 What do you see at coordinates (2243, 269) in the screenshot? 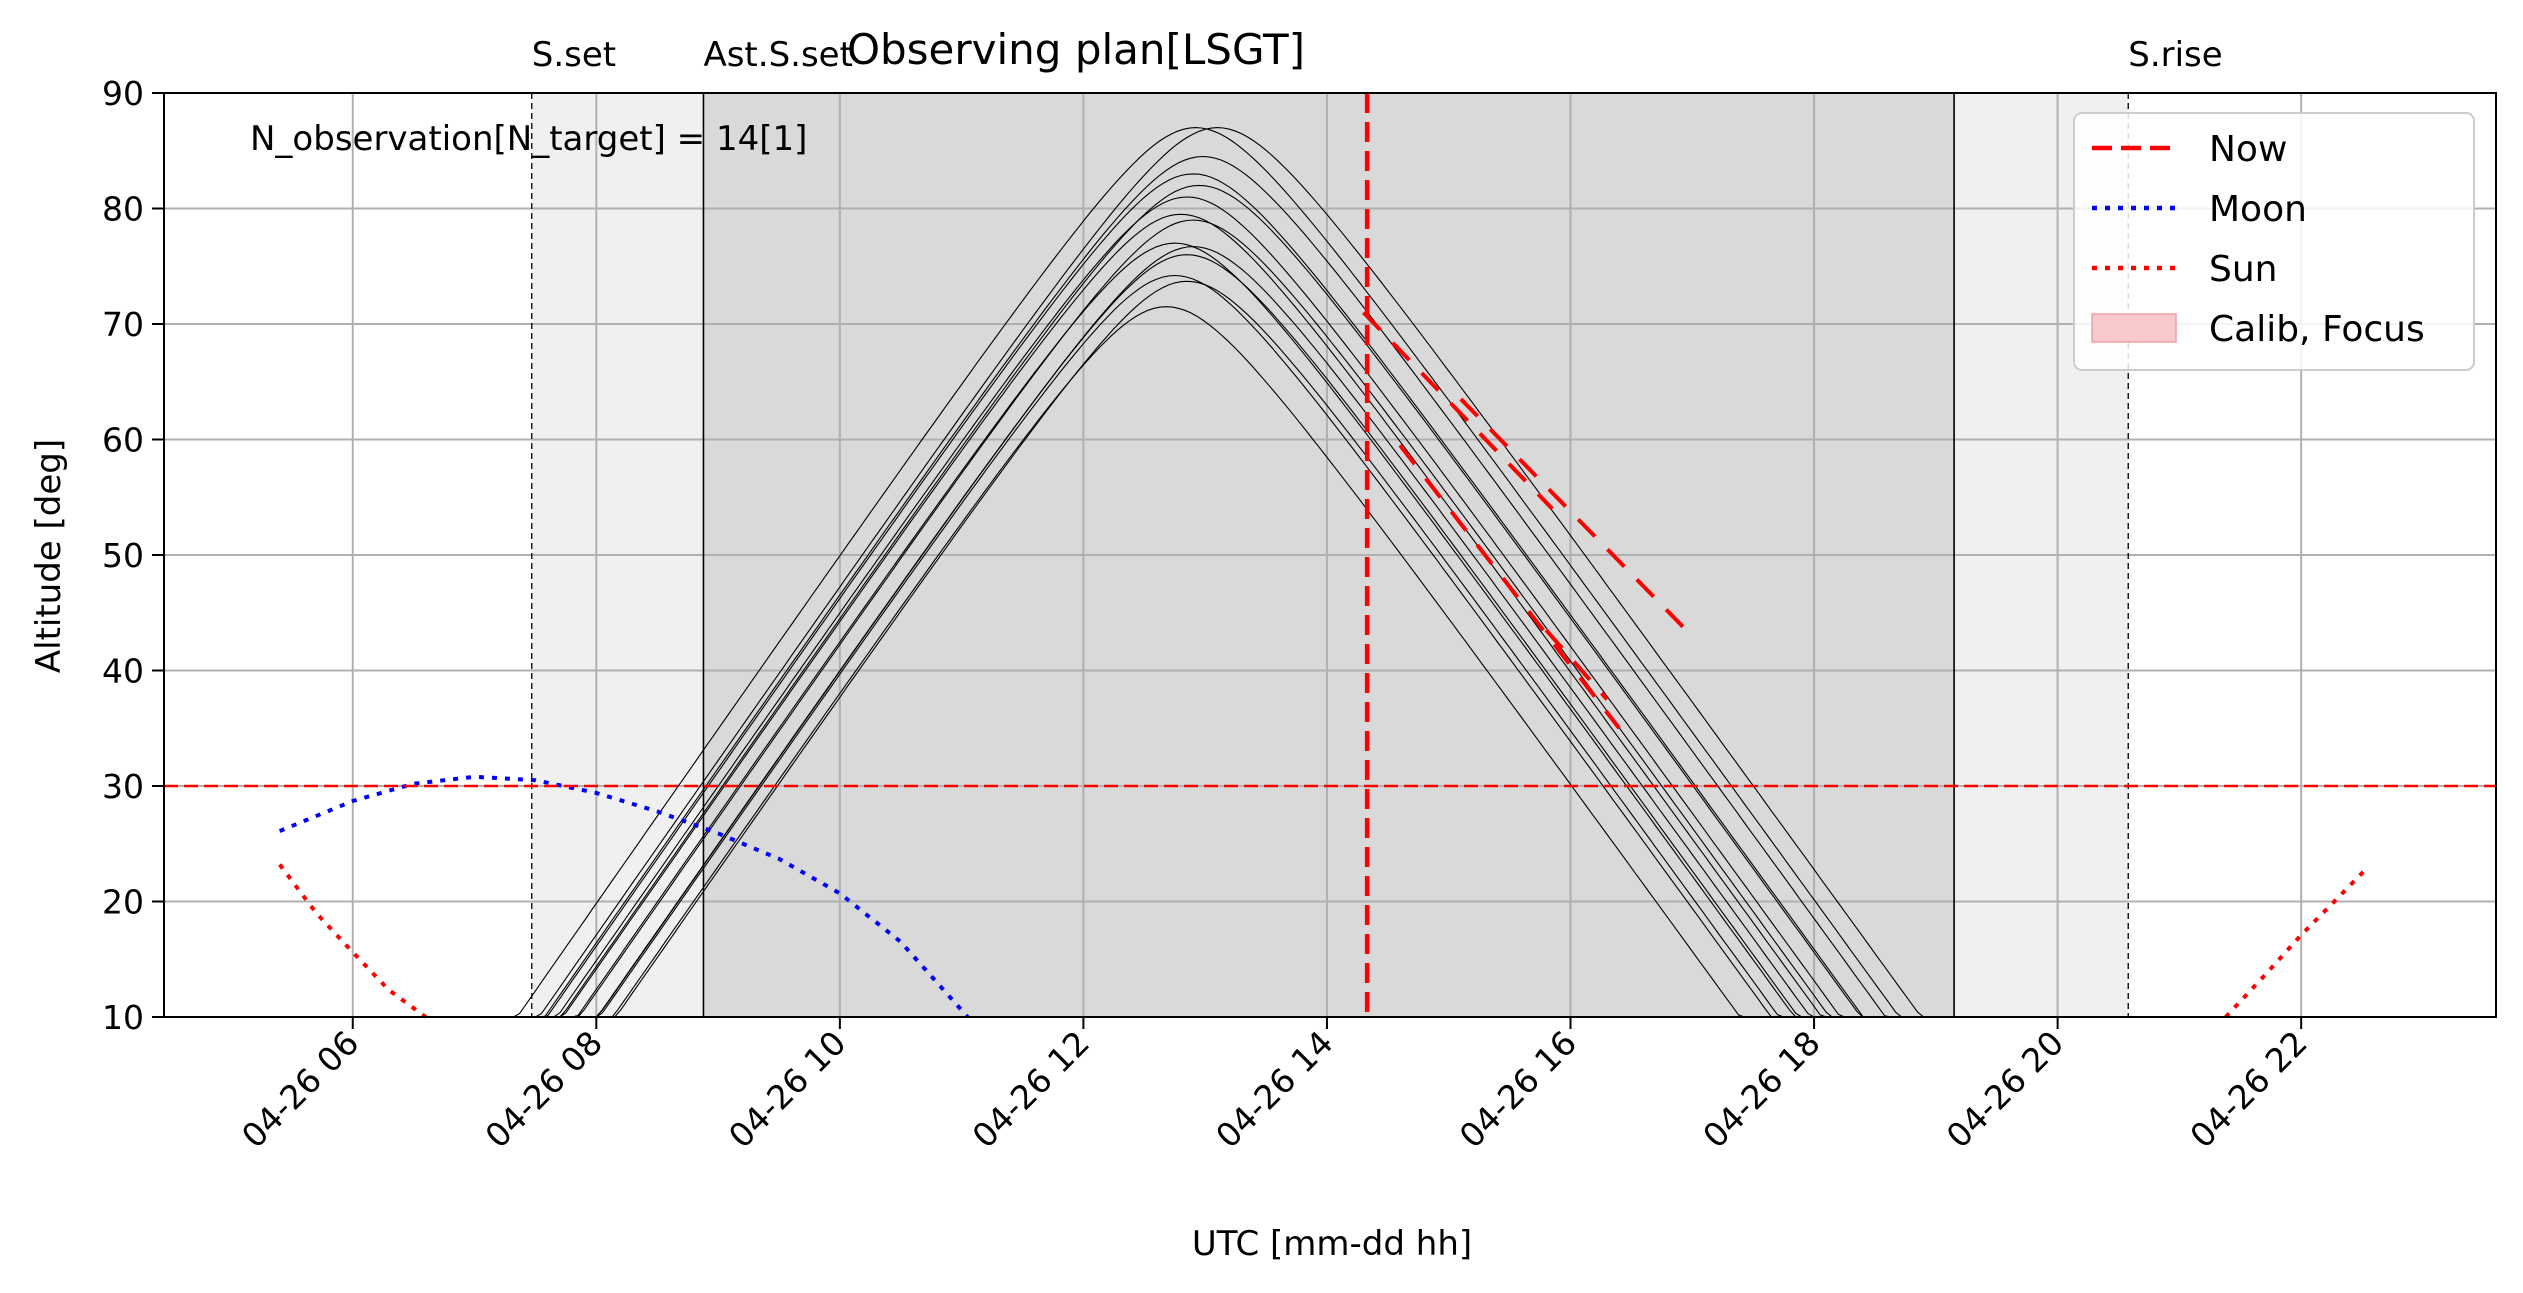
I see `legend-label: Sun` at bounding box center [2243, 269].